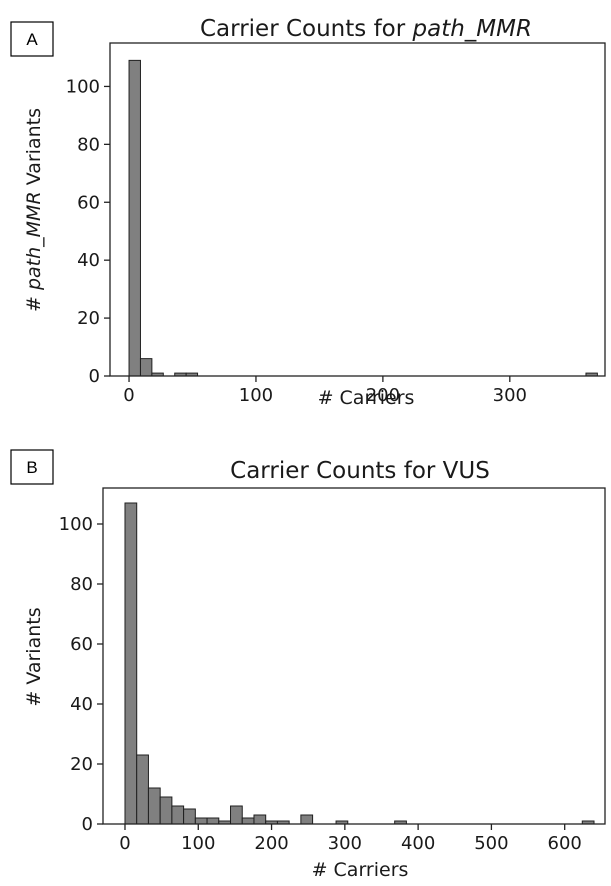  What do you see at coordinates (360, 870) in the screenshot?
I see `chart-b-xlabel: # Carriers` at bounding box center [360, 870].